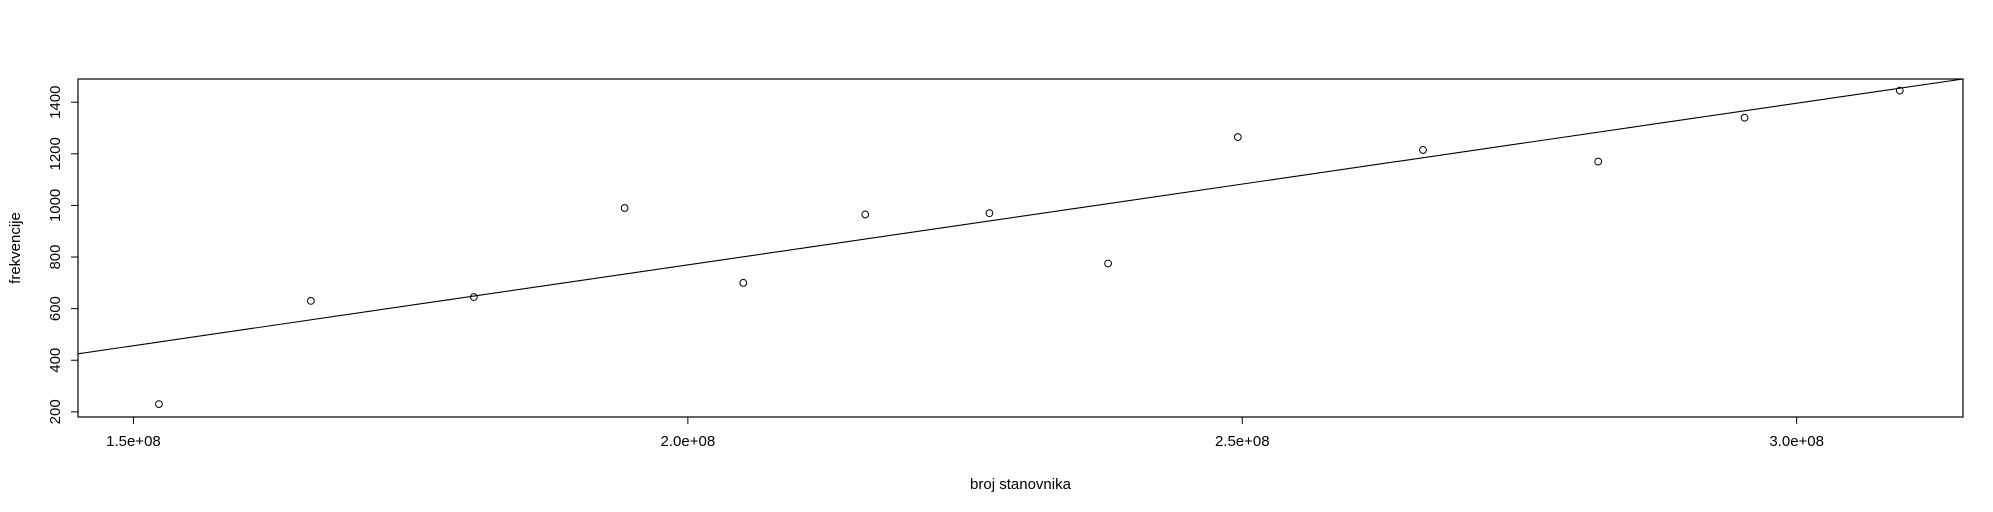 The width and height of the screenshot is (1993, 512). What do you see at coordinates (55, 102) in the screenshot?
I see `y-tick-label: 1400` at bounding box center [55, 102].